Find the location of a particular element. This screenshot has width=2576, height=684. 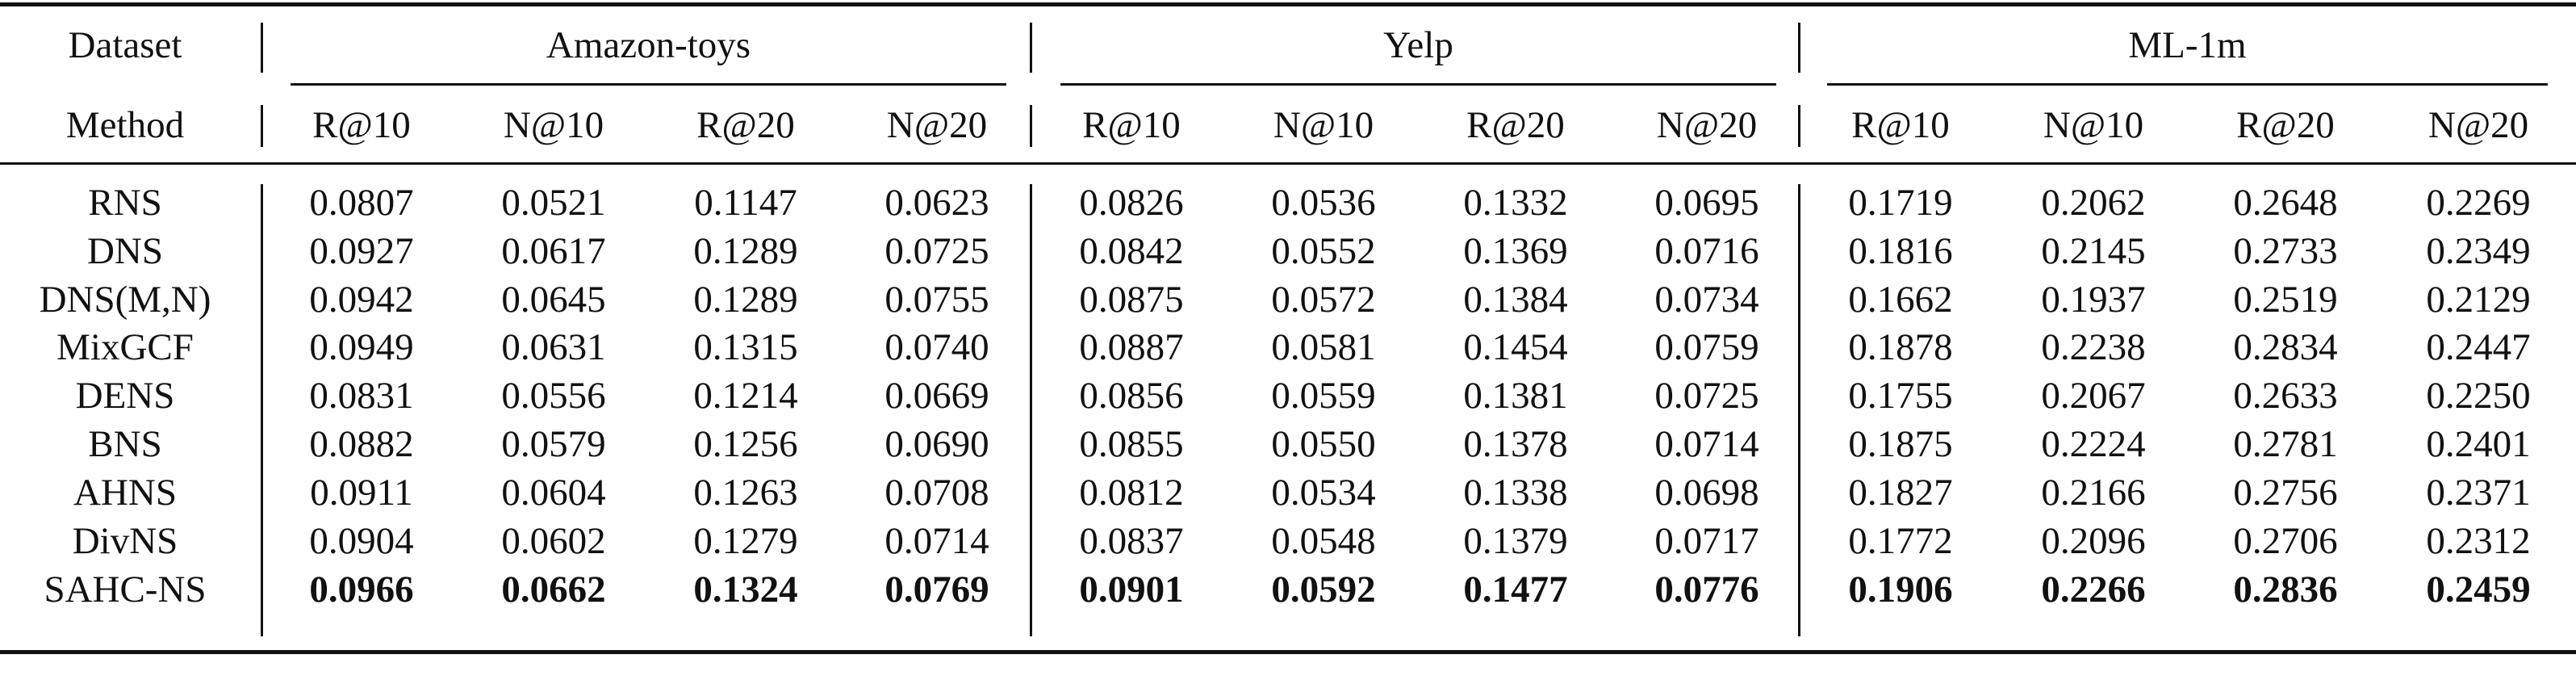

dataset-name-yelp: Yelp is located at coordinates (1418, 45).